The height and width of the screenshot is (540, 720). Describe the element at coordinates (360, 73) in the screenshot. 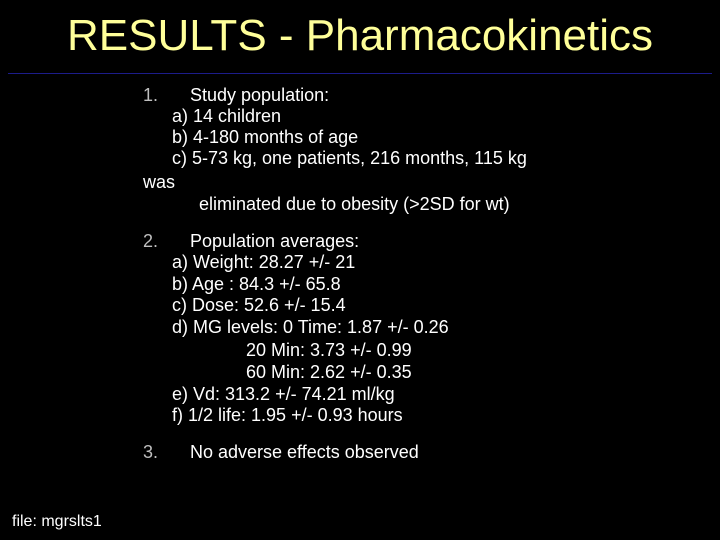

I see `title-divider` at that location.